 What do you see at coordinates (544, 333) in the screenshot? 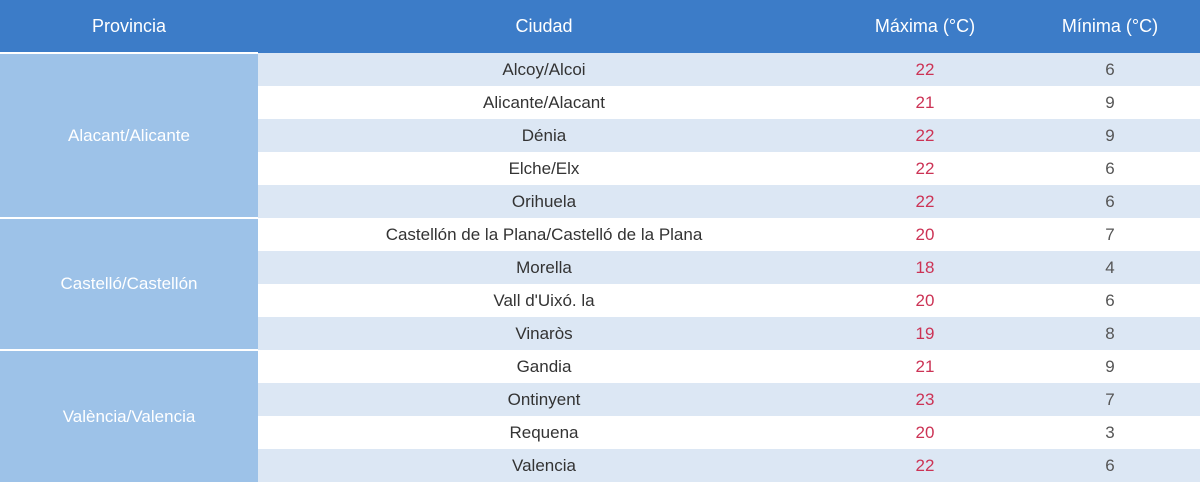
I see `city-cell: Vinaròs` at bounding box center [544, 333].